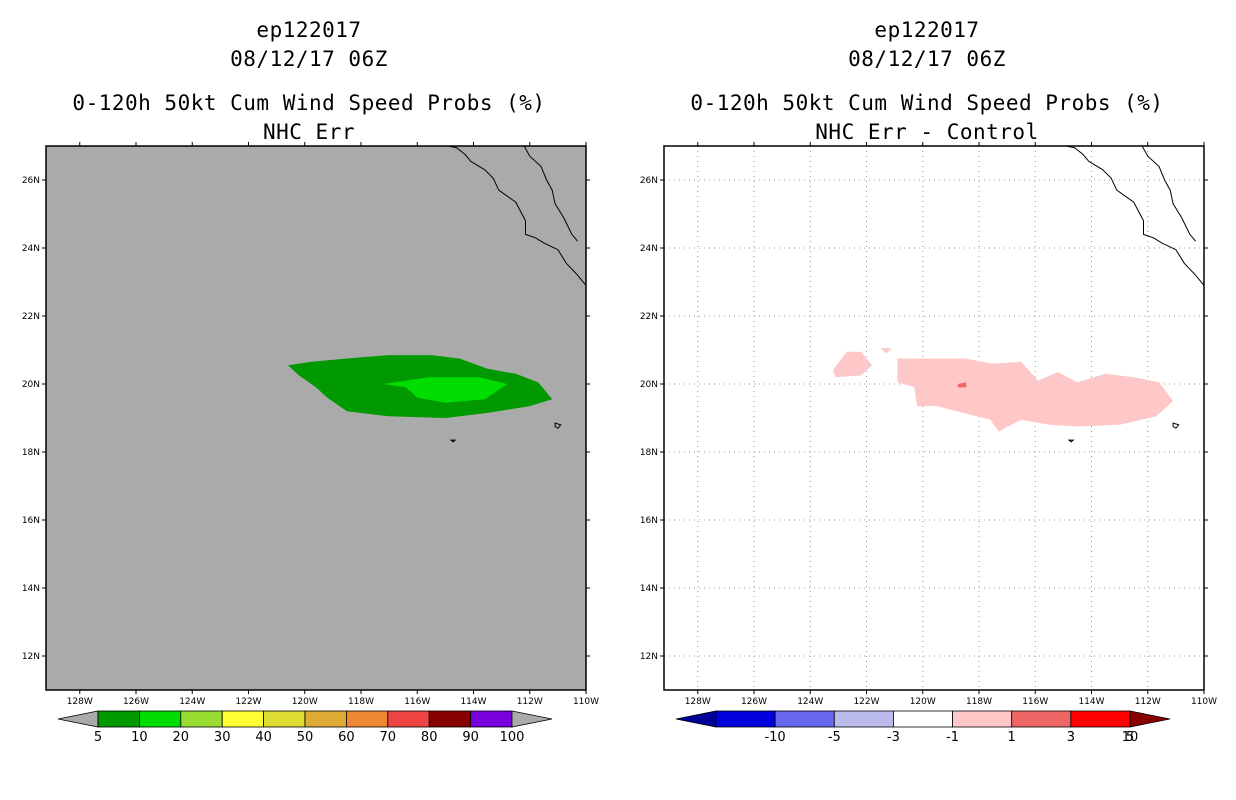 The width and height of the screenshot is (1236, 800). I want to click on colorbar-label: -5, so click(834, 737).